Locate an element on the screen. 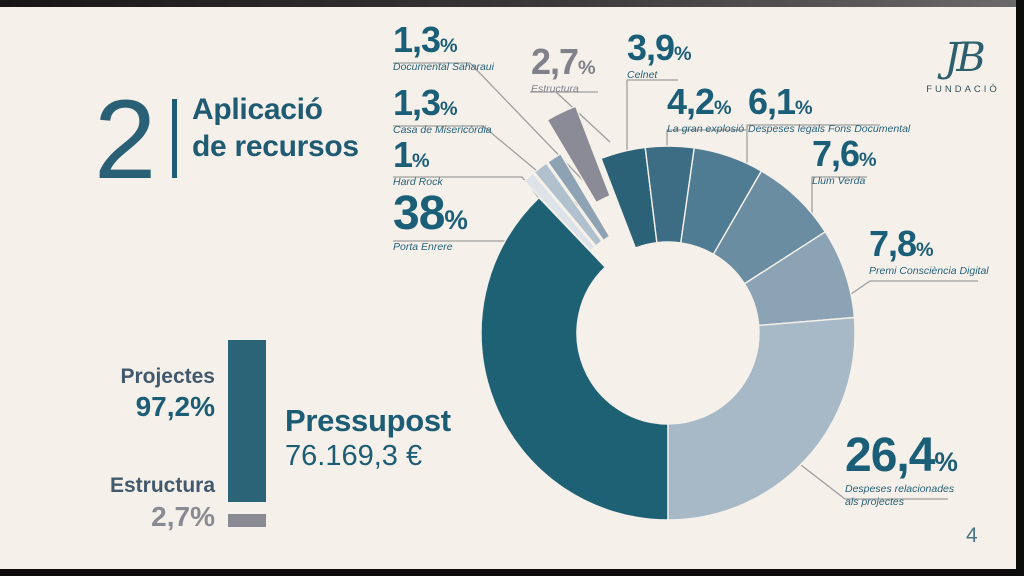 The image size is (1024, 576). callout-name: Documental Saharaui is located at coordinates (443, 67).